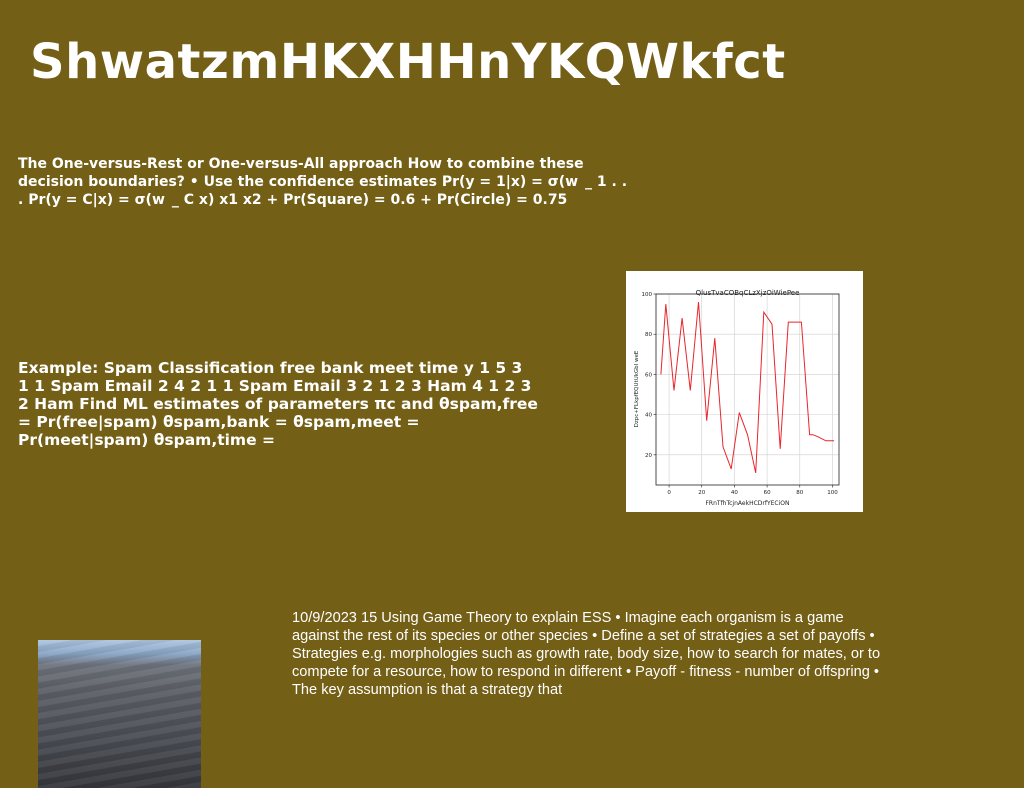  What do you see at coordinates (648, 456) in the screenshot?
I see `y-tick-label: 20` at bounding box center [648, 456].